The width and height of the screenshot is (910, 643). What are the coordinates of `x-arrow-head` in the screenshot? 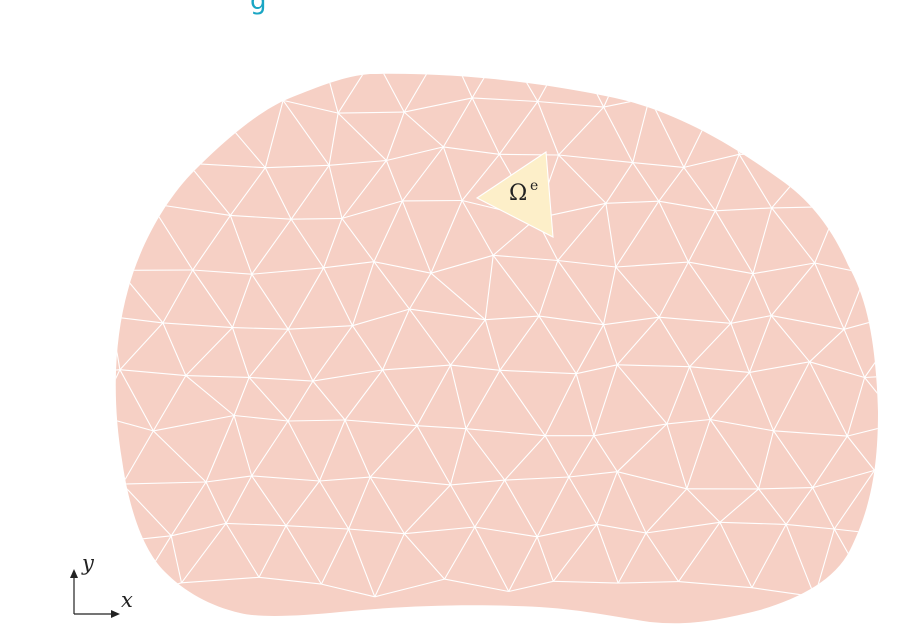 It's located at (115, 614).